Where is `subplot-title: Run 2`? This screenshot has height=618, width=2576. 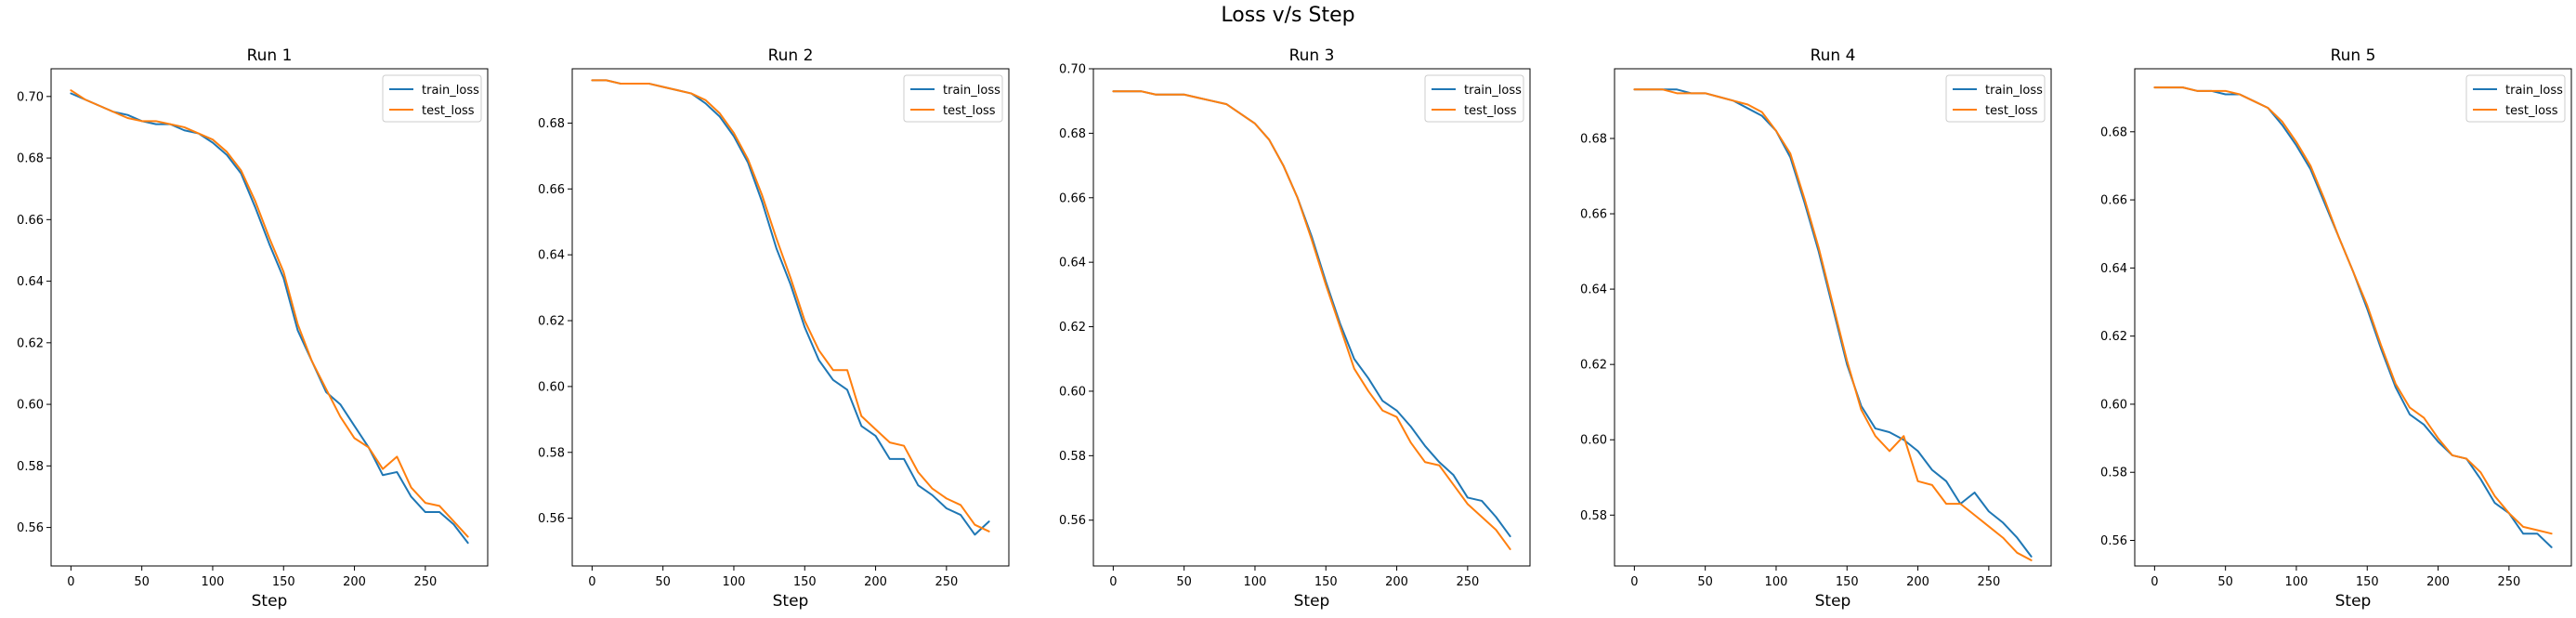
subplot-title: Run 2 is located at coordinates (791, 55).